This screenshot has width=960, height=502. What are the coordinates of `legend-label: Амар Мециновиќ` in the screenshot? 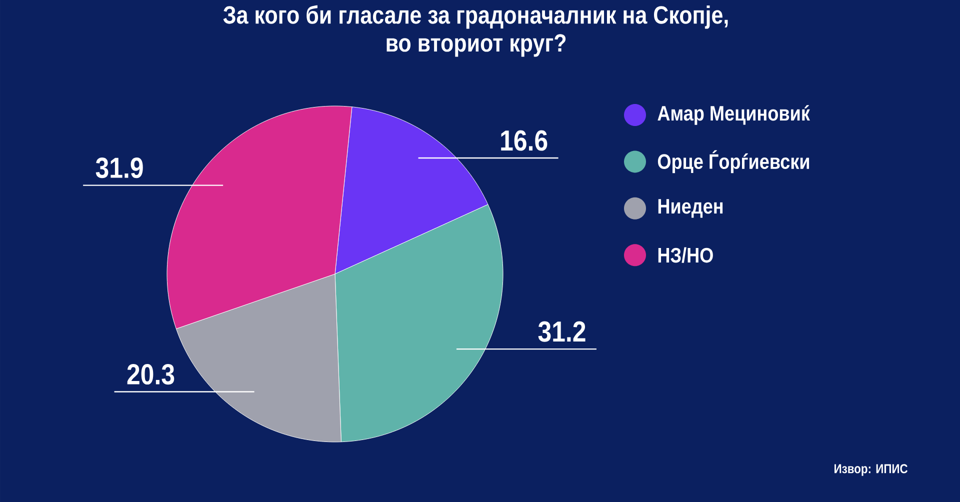 It's located at (734, 115).